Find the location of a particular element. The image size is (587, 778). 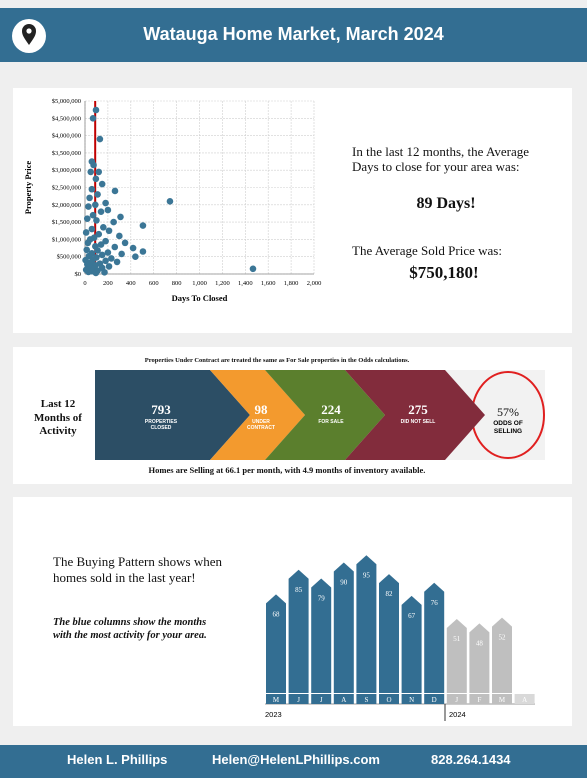

x-tick-label: 2,000 is located at coordinates (314, 283).